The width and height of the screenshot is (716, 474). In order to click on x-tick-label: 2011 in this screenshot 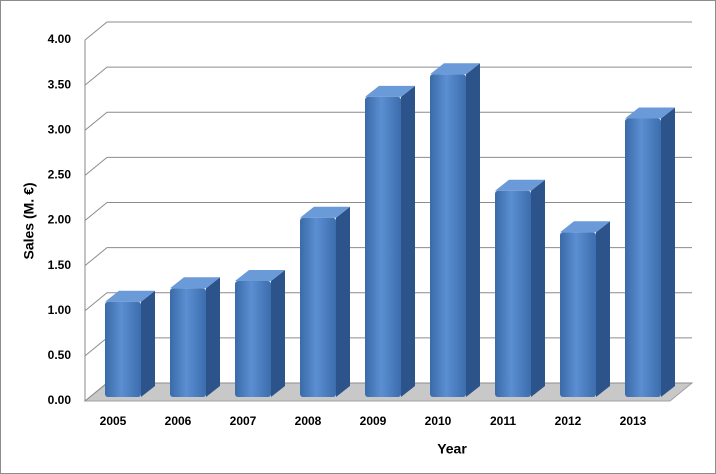, I will do `click(503, 421)`.